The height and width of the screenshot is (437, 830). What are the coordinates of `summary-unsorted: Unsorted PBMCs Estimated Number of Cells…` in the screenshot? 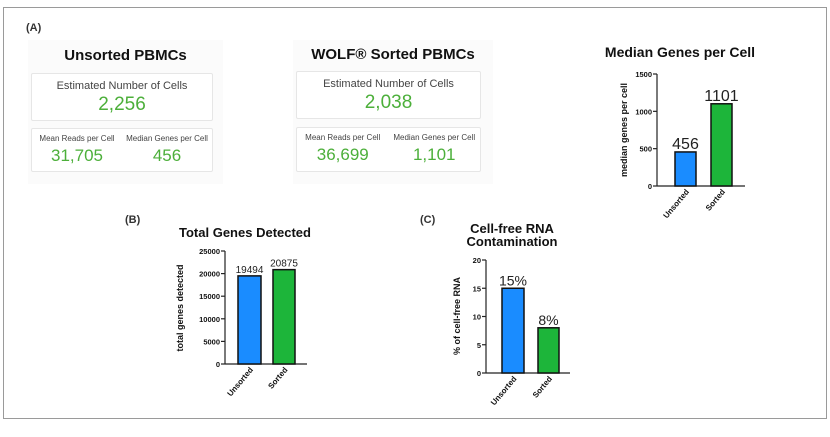 It's located at (125, 112).